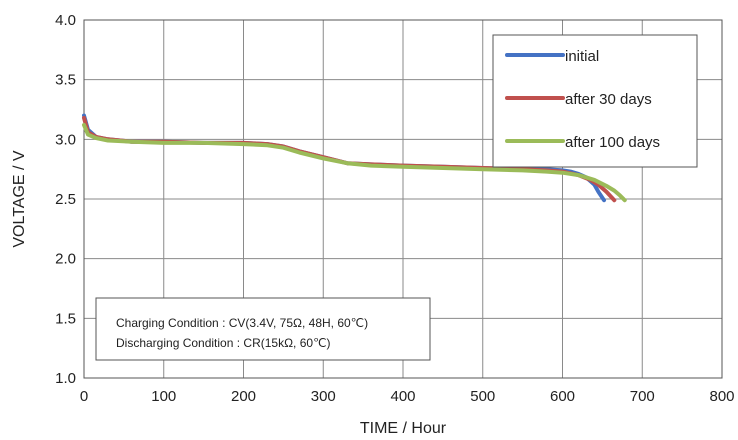 This screenshot has width=738, height=440. Describe the element at coordinates (65, 378) in the screenshot. I see `y-tick-label: 1.0` at that location.